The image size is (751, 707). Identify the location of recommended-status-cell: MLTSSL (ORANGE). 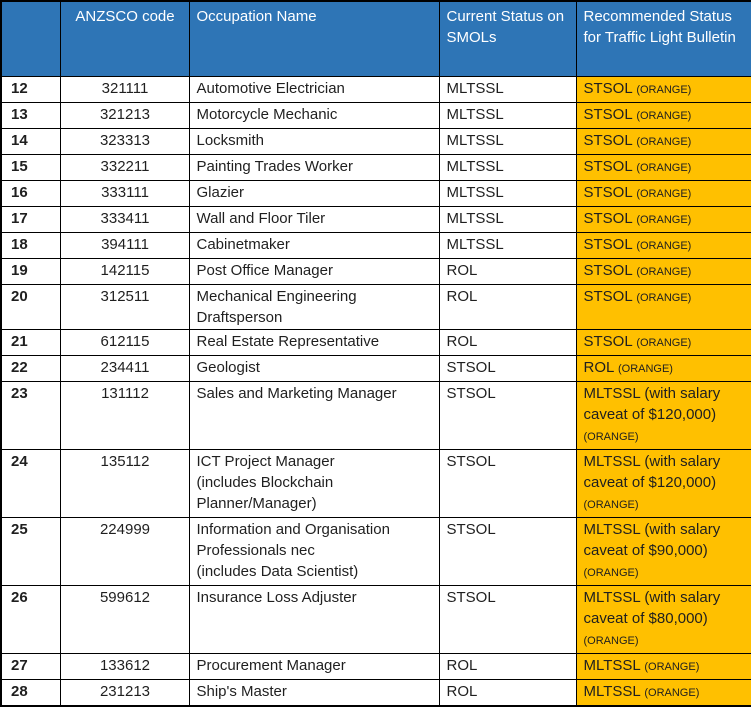
(663, 692).